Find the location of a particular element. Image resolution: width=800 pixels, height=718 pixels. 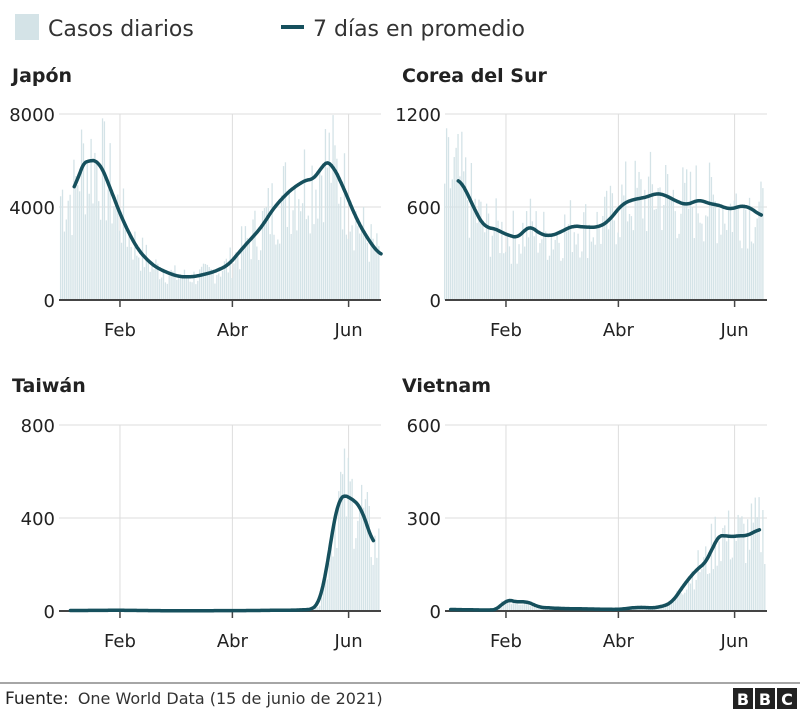

chart-title: Japón is located at coordinates (41, 76).